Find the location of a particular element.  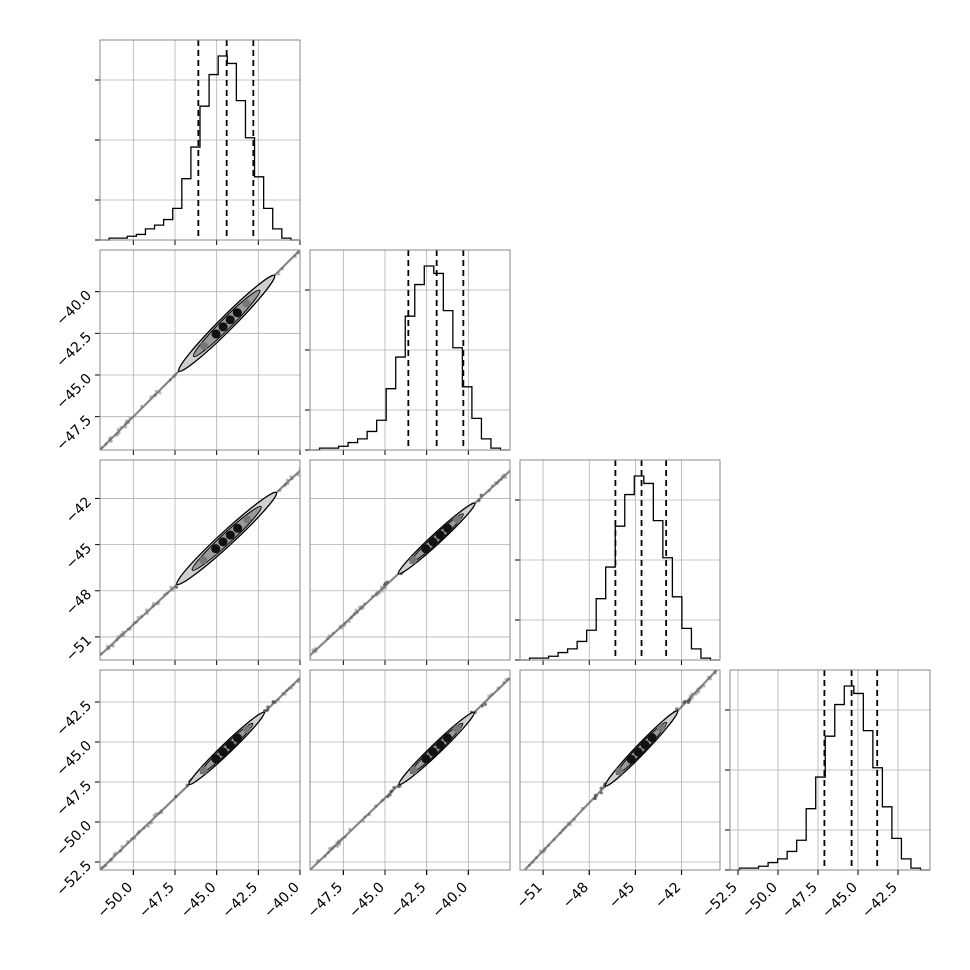

x-tick-label: −45.0 is located at coordinates (367, 901).